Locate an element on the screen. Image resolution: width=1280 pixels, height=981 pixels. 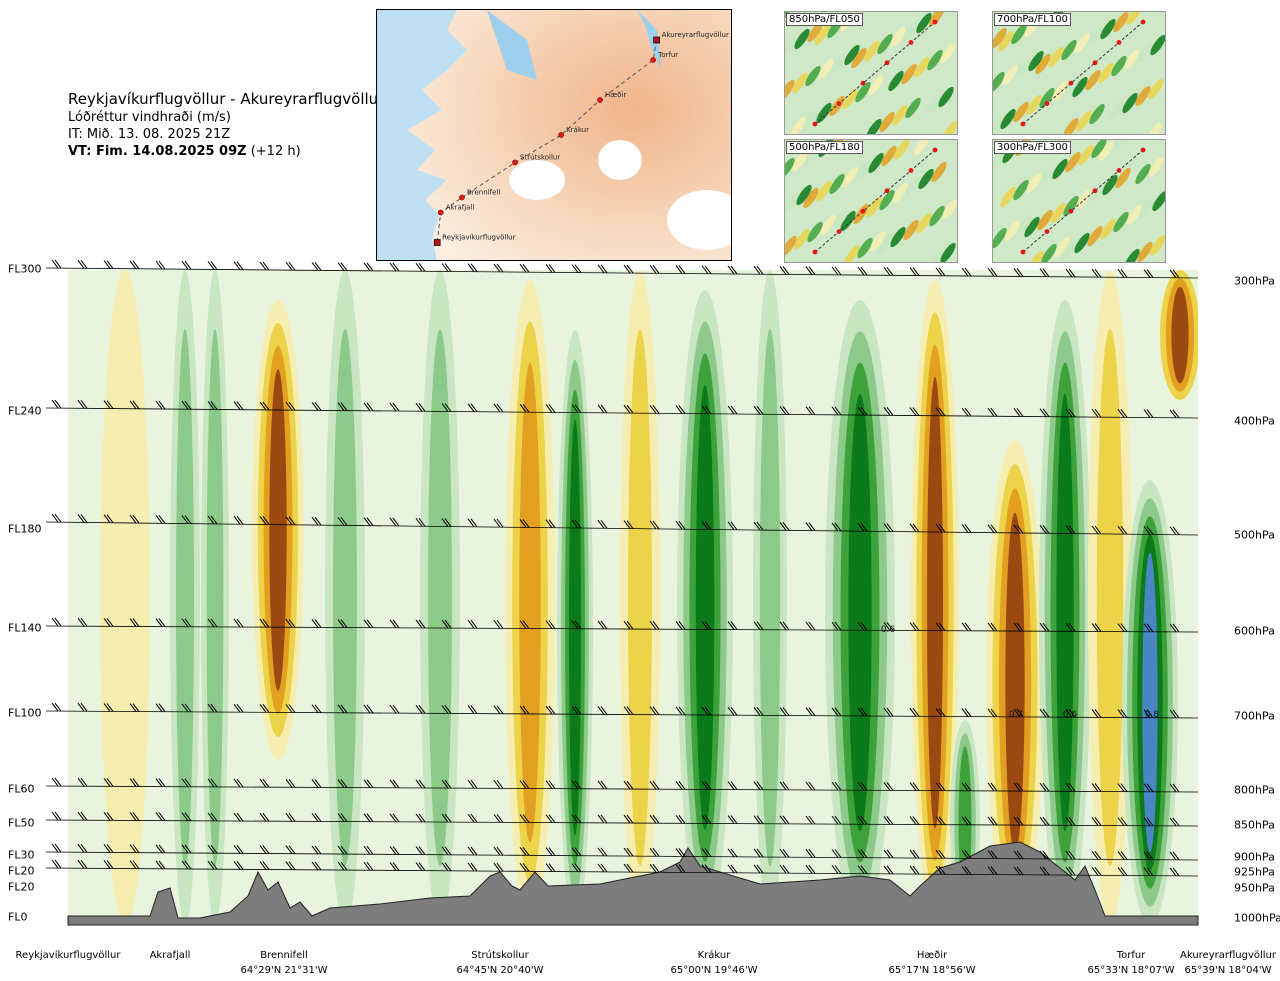
mini-map-850-label: 850hPa/FL050 is located at coordinates (824, 19).